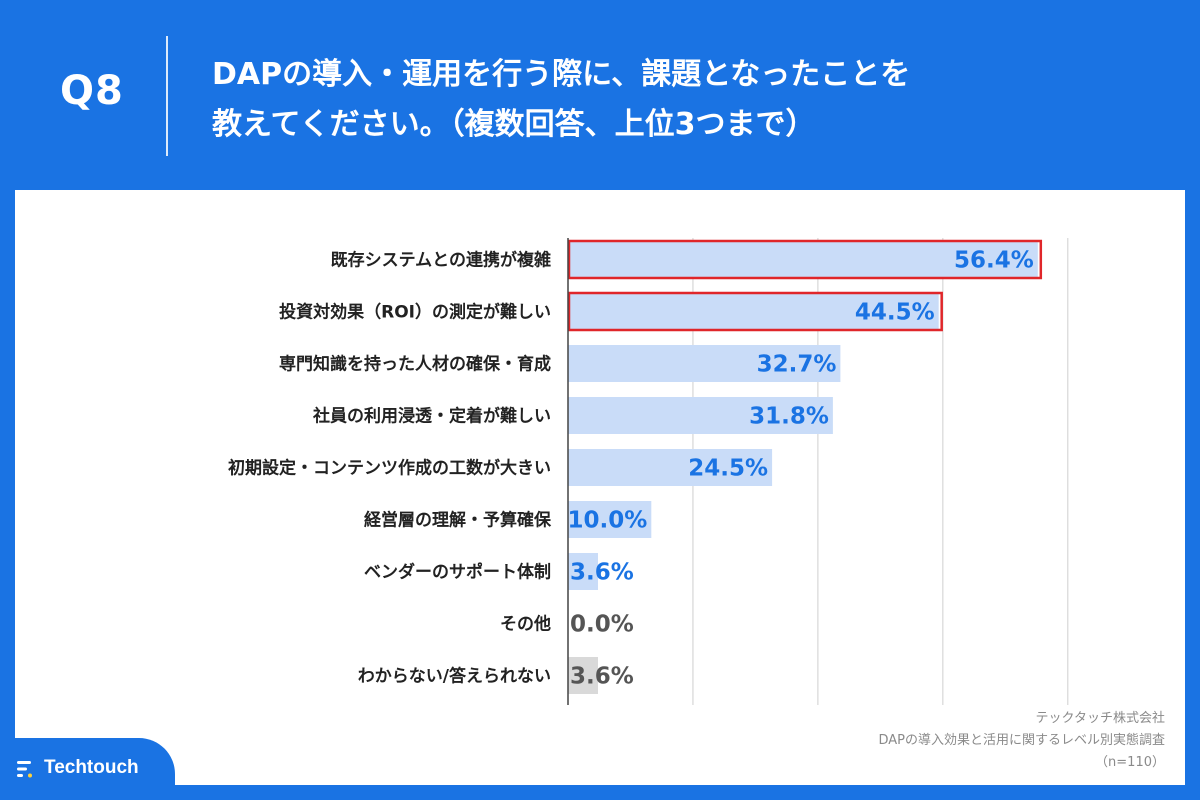  What do you see at coordinates (602, 625) in the screenshot?
I see `value-label: 0.0%` at bounding box center [602, 625].